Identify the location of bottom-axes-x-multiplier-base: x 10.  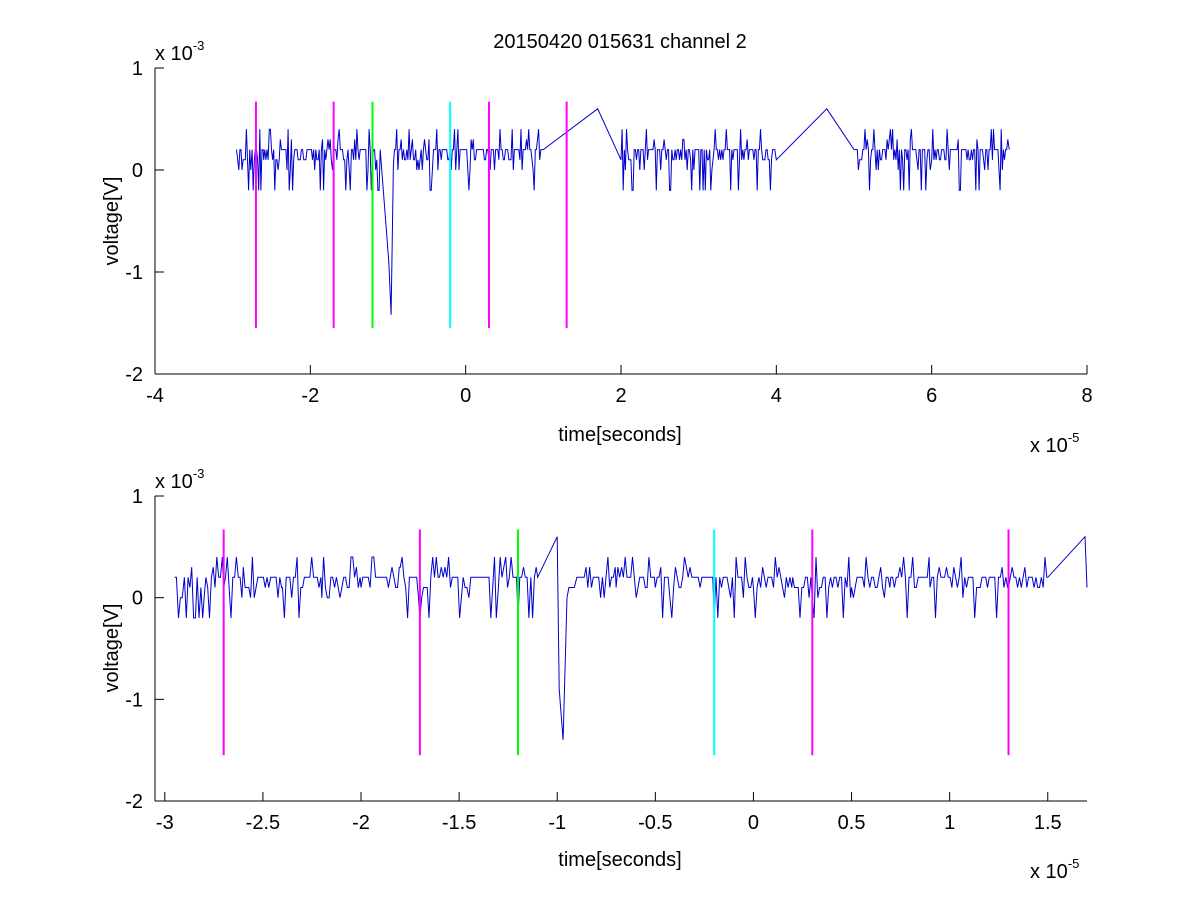
(1049, 872).